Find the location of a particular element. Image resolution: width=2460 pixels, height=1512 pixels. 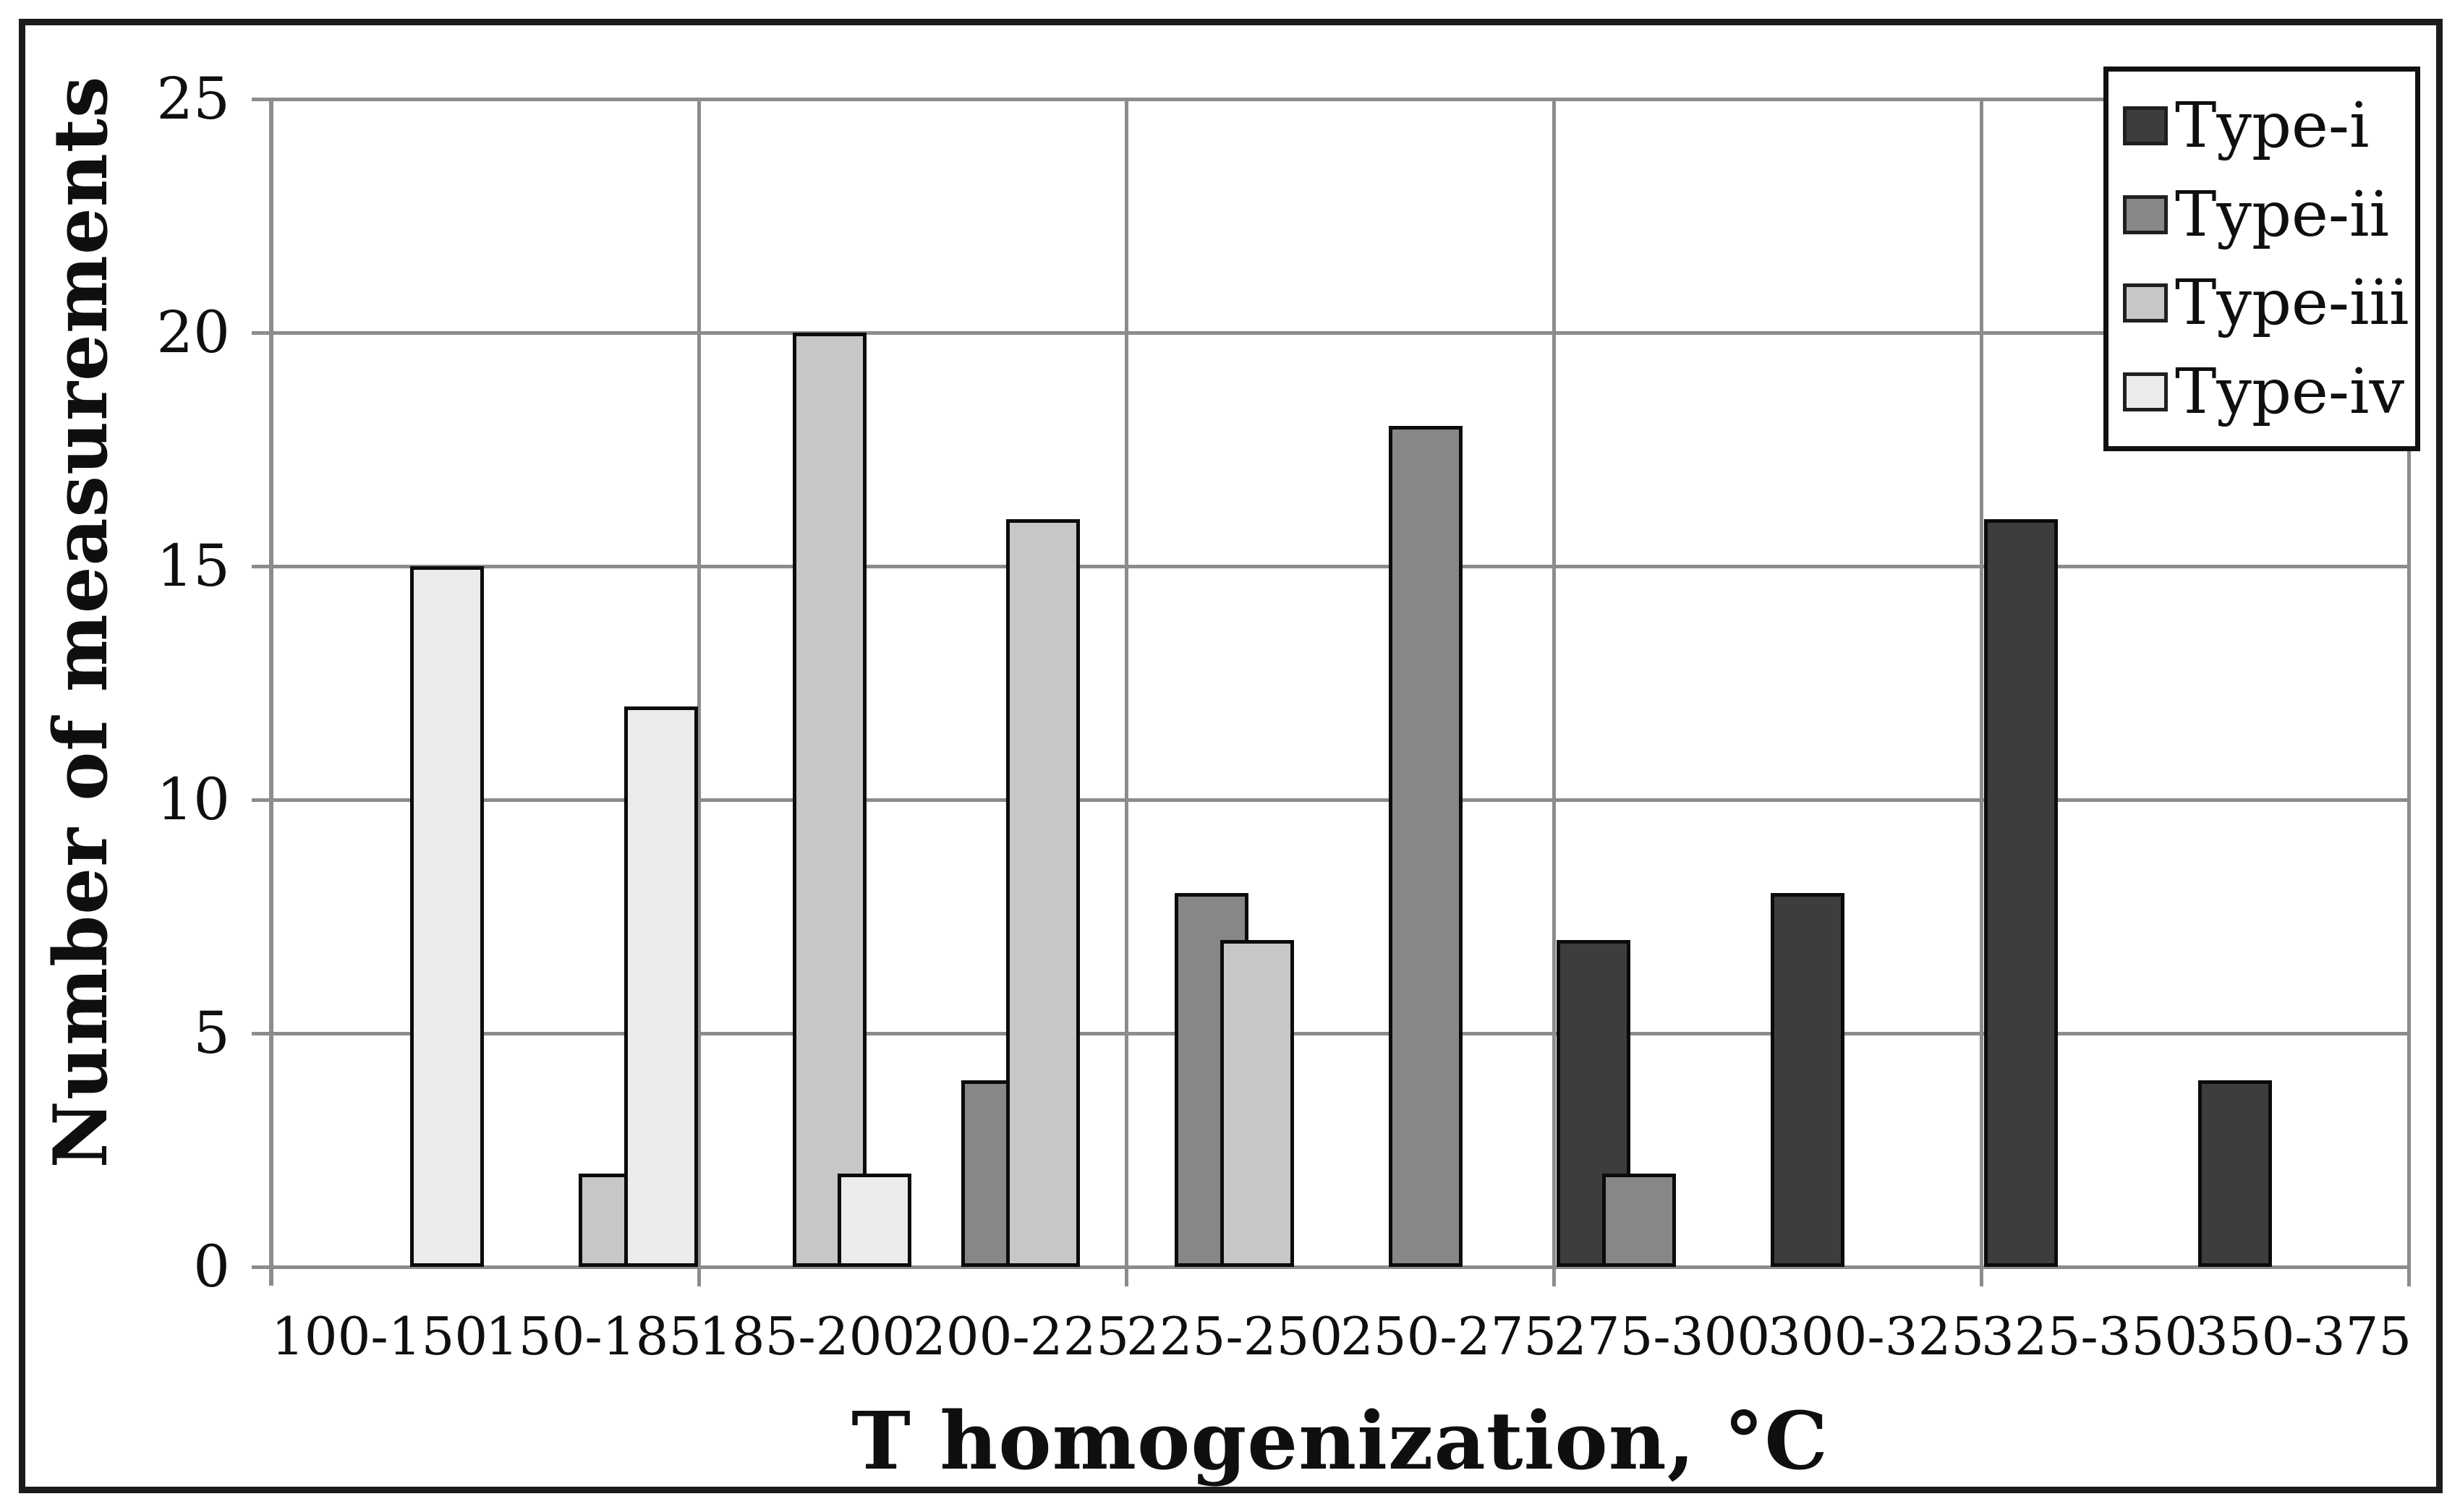

legend-item: Type-iv is located at coordinates (2269, 392).